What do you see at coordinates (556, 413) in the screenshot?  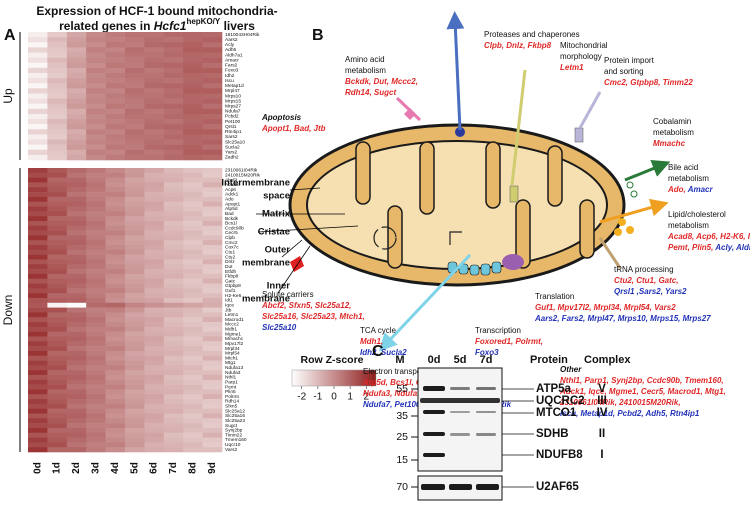 I see `protein-label: MTCO1` at bounding box center [556, 413].